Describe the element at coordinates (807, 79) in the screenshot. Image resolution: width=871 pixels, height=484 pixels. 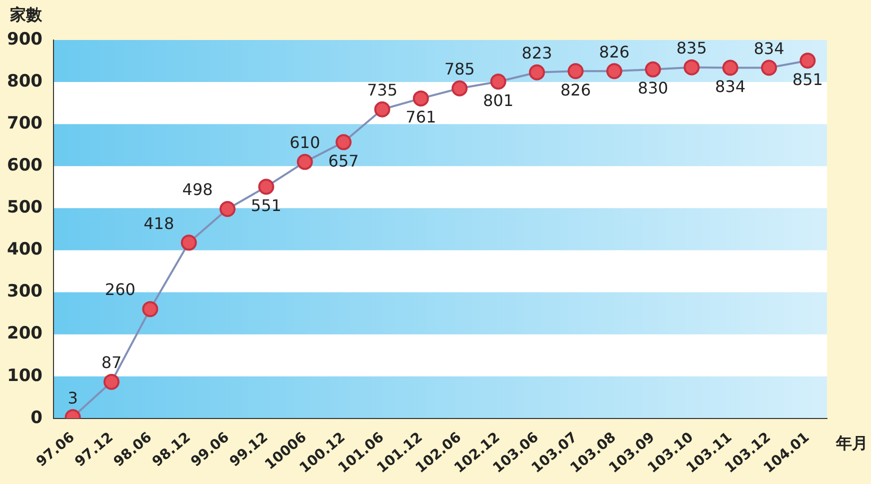
I see `data-label: 851` at that location.